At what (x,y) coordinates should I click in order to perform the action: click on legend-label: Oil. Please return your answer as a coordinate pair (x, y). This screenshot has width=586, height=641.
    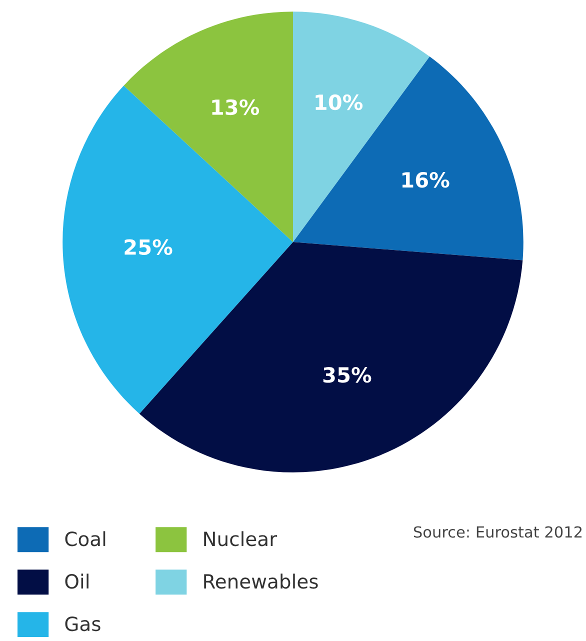
    Looking at the image, I should click on (76, 581).